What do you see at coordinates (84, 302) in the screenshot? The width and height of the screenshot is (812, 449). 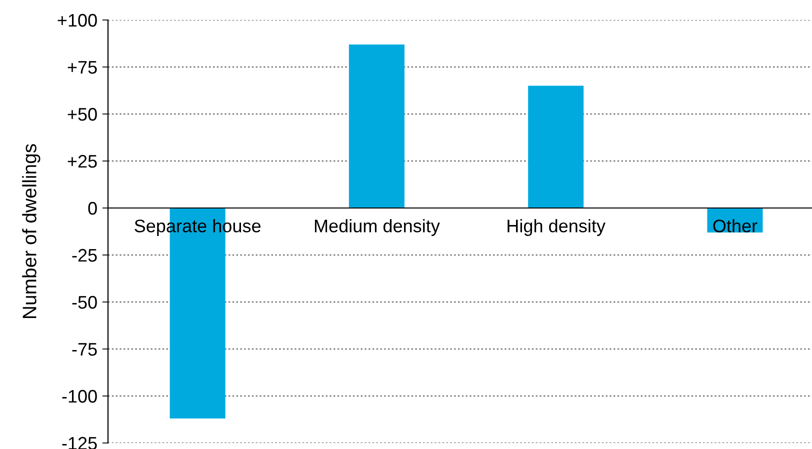 I see `y-tick-label: -50` at bounding box center [84, 302].